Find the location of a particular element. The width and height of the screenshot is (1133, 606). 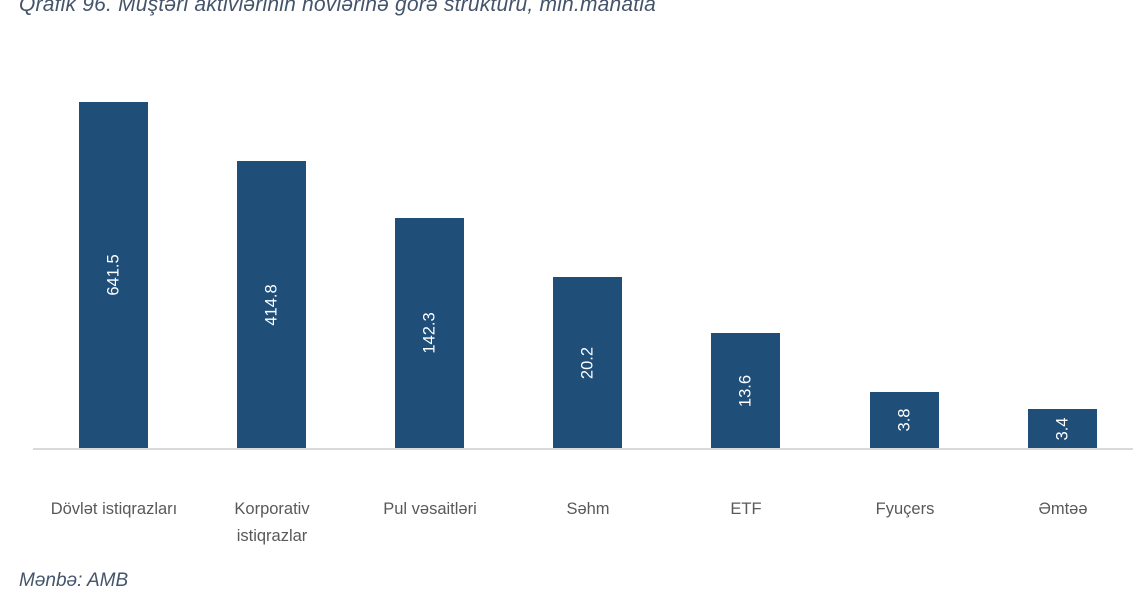

bar: 3.8 is located at coordinates (904, 420).